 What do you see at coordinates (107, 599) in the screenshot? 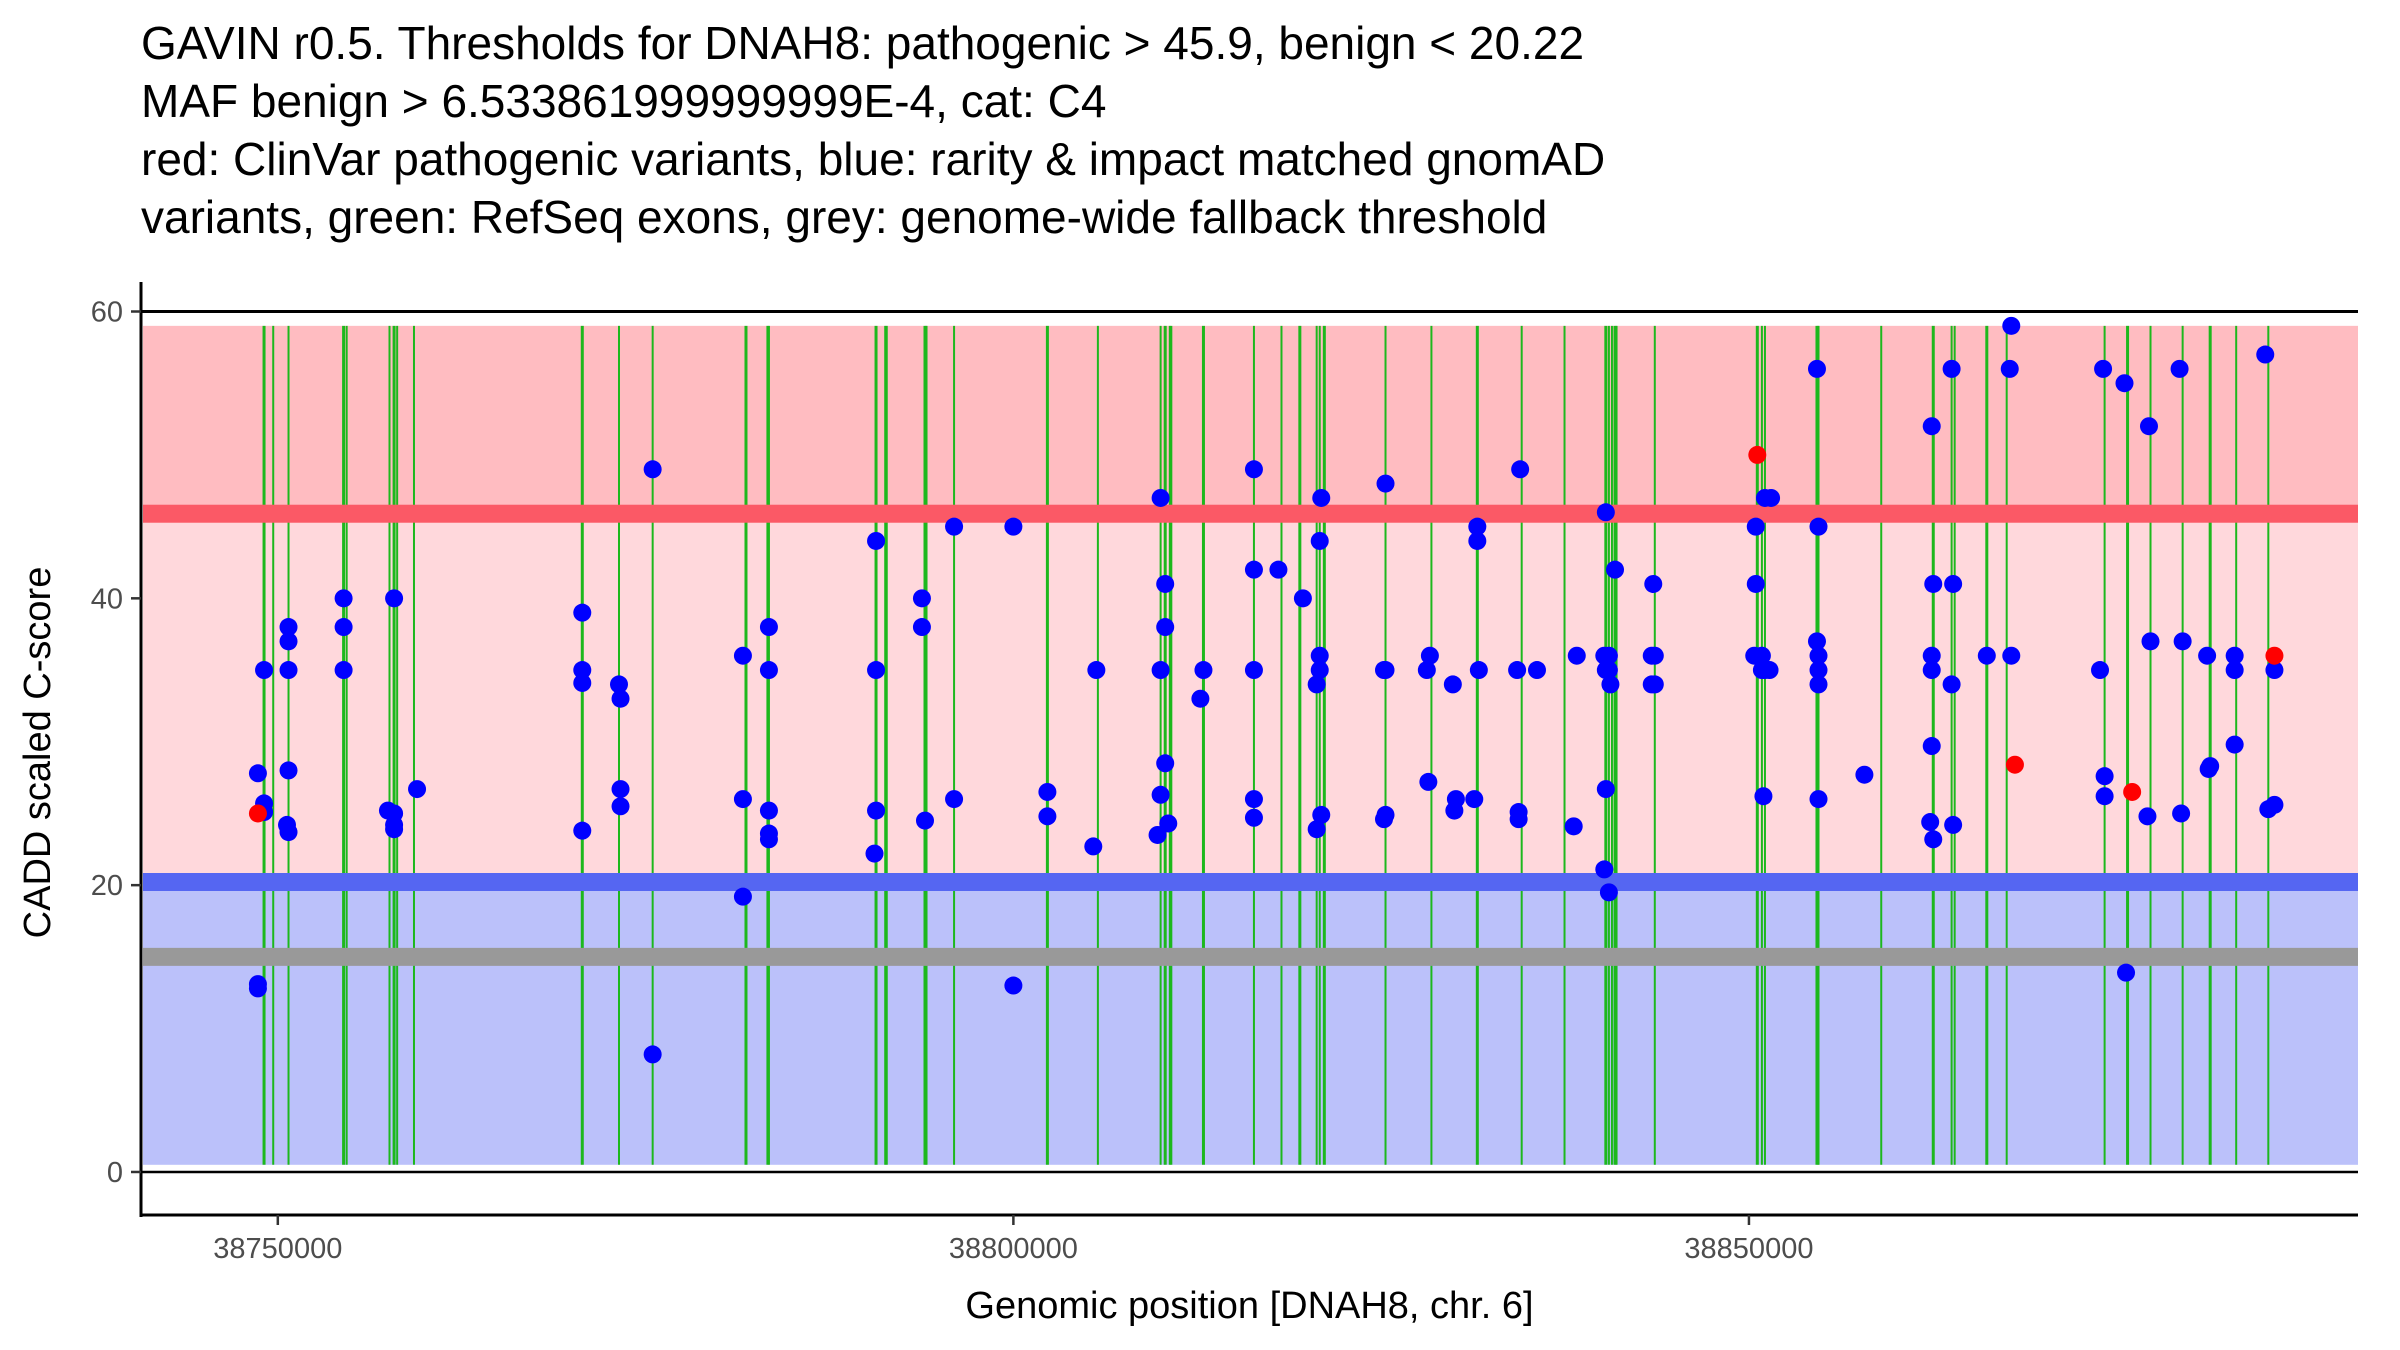
I see `y-tick-label: 40` at bounding box center [107, 599].